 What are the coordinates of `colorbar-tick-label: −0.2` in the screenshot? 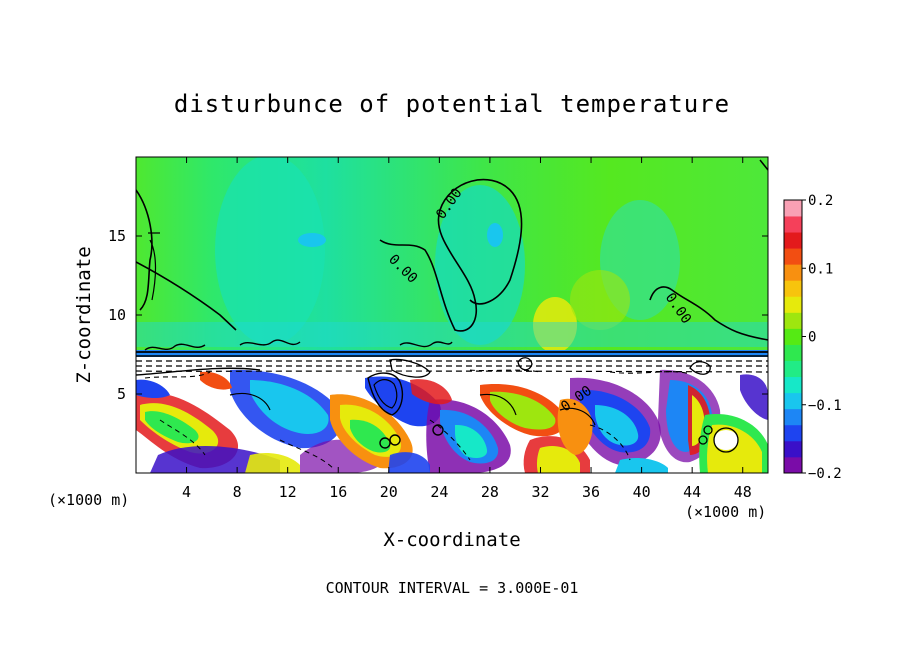 It's located at (825, 474).